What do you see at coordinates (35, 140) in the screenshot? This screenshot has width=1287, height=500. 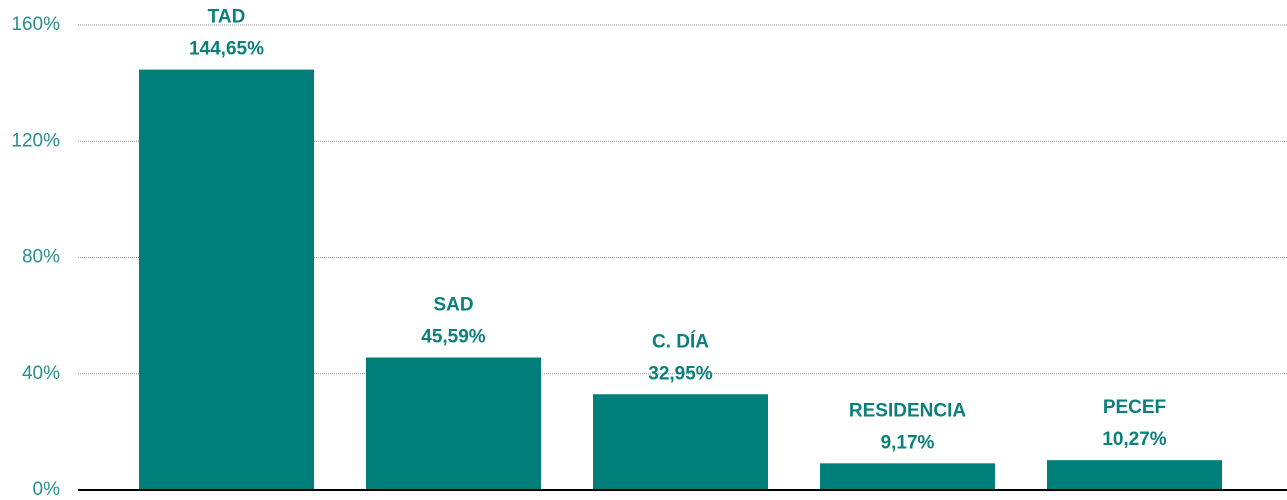 I see `y-tick-label: 120%` at bounding box center [35, 140].